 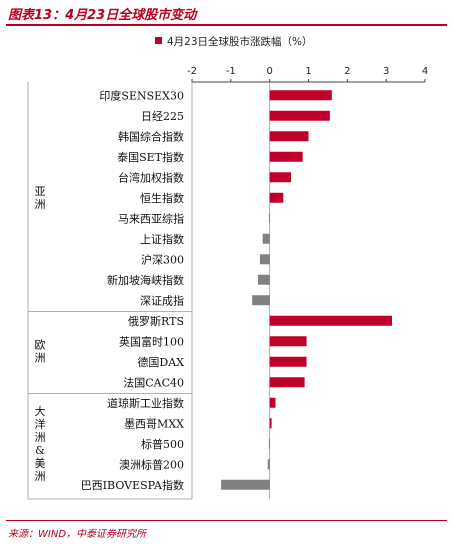 What do you see at coordinates (145, 280) in the screenshot?
I see `category-label: 新加坡海峡指数` at bounding box center [145, 280].